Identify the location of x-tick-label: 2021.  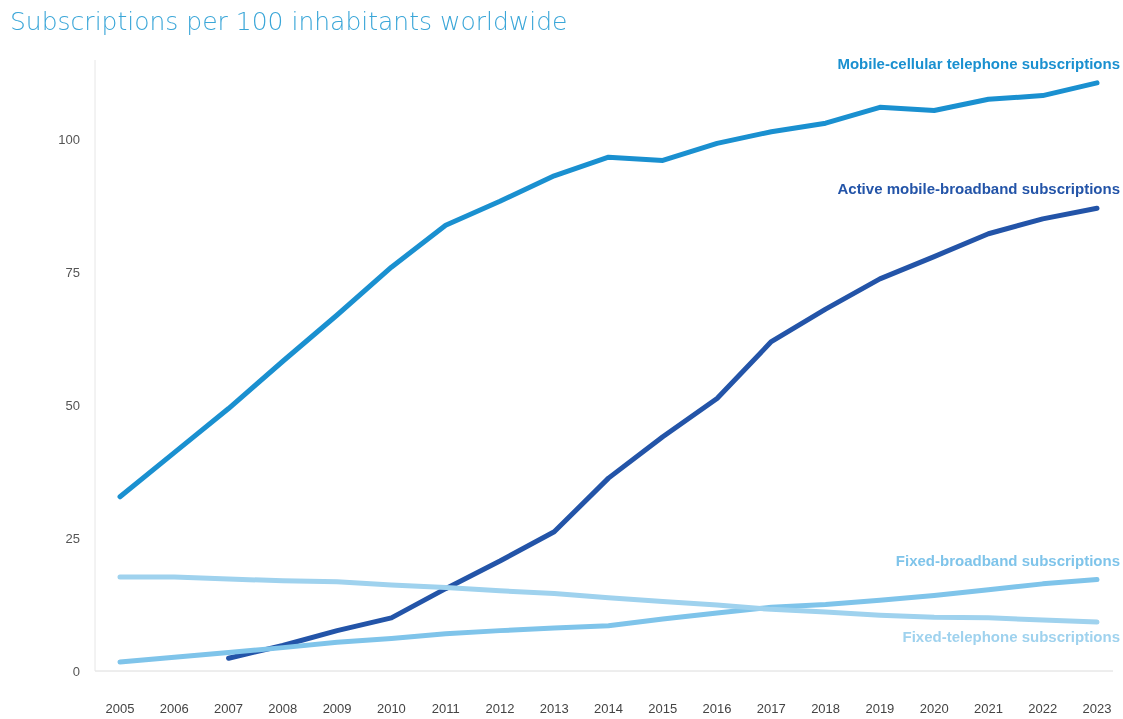
(988, 708).